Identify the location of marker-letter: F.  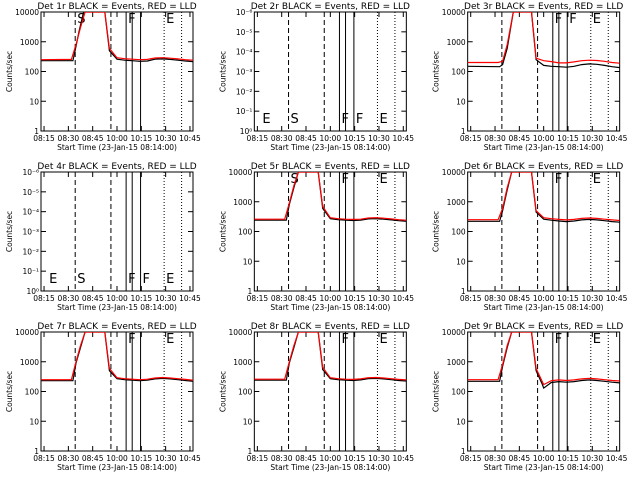
(572, 19).